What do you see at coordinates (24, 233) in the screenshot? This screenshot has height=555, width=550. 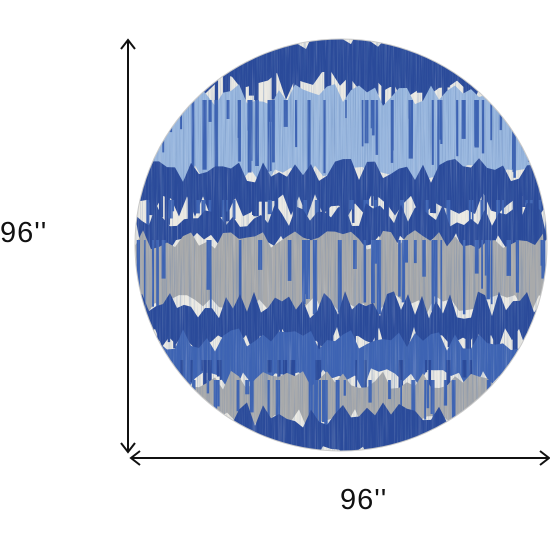 I see `height-label: 96''` at bounding box center [24, 233].